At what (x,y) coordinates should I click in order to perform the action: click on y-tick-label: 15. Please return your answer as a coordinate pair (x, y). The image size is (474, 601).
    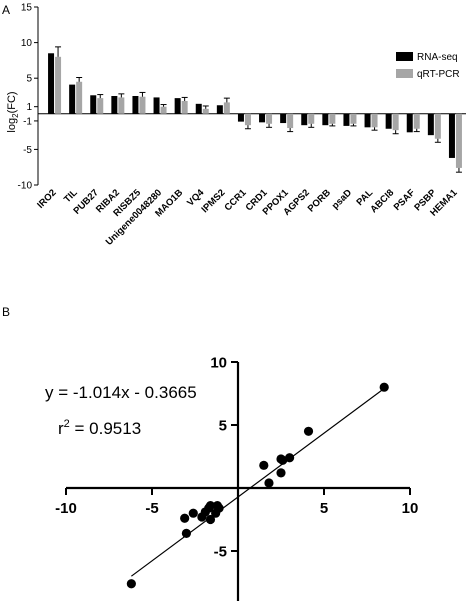
    Looking at the image, I should click on (27, 8).